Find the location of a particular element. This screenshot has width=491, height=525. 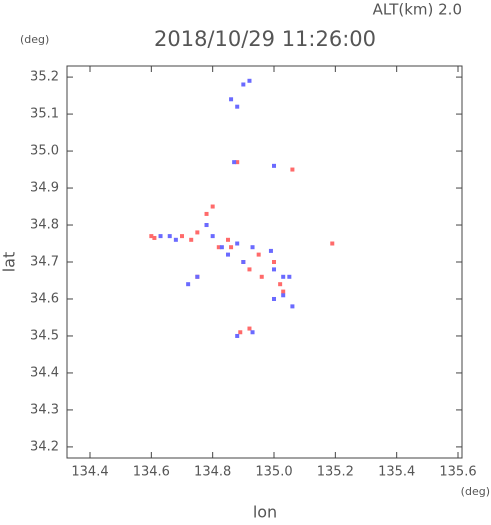

x-tick-label: 135.6 is located at coordinates (457, 472).